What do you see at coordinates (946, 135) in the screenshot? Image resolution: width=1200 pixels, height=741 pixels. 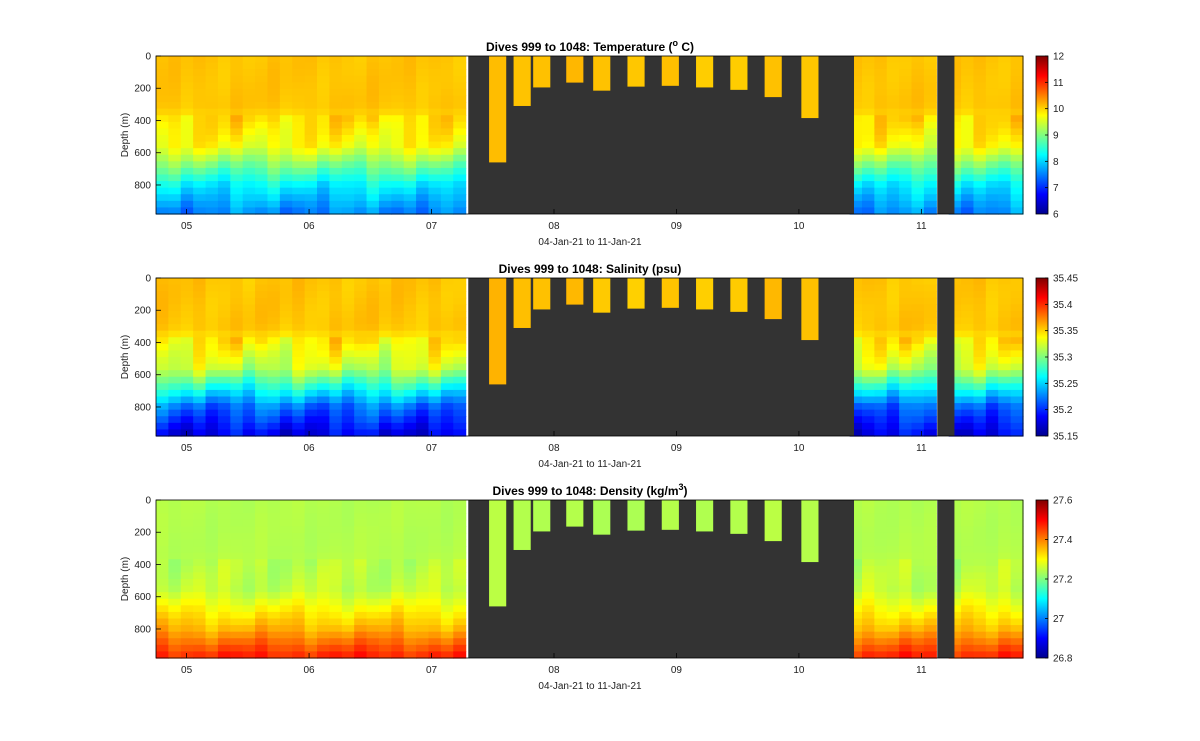 I see `data-gap` at bounding box center [946, 135].